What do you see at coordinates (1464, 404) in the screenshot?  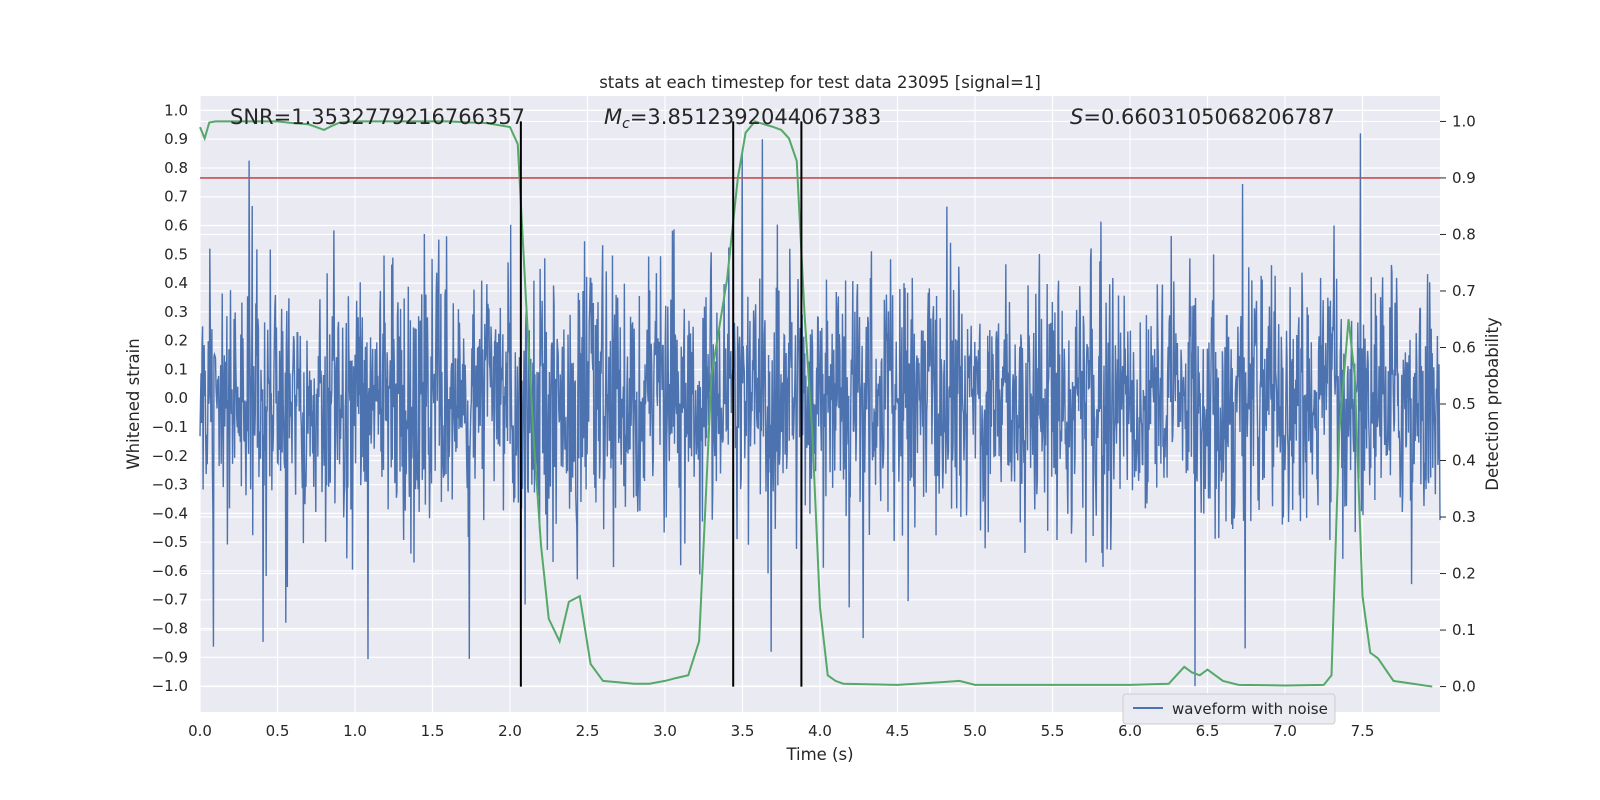 I see `y-tick-label-right: 0.5` at bounding box center [1464, 404].